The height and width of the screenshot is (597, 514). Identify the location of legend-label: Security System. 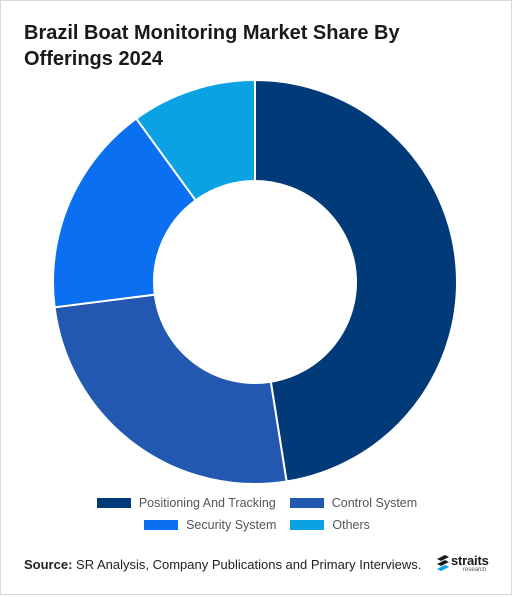
(231, 525).